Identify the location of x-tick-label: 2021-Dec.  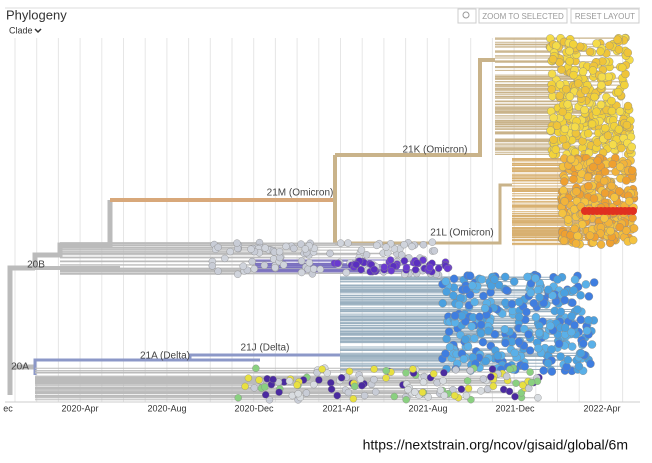
(515, 408).